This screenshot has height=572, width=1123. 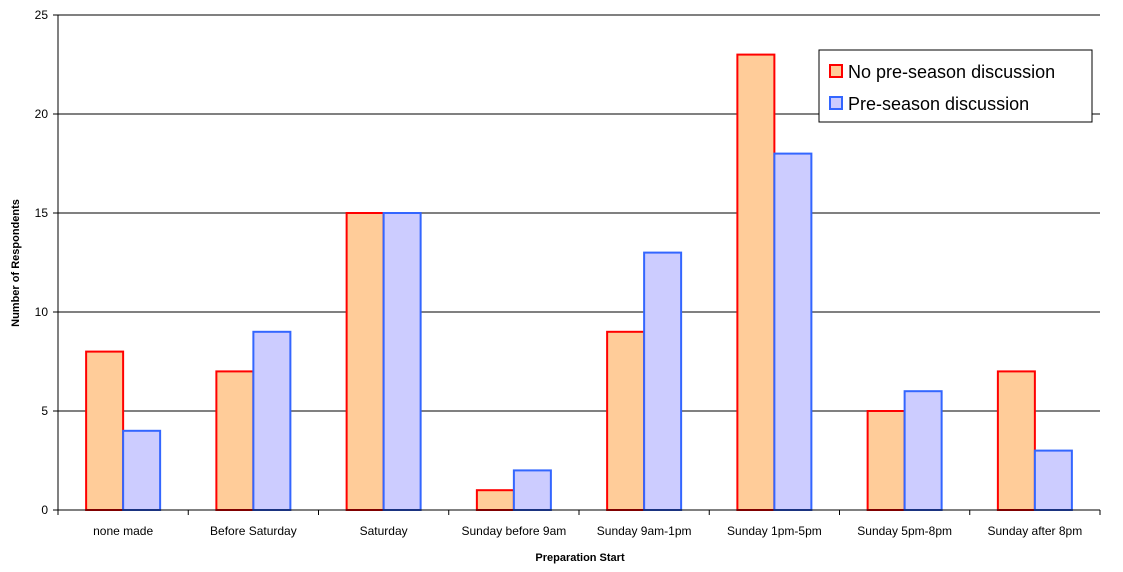 I want to click on legend-swatch-pre-season, so click(x=836, y=103).